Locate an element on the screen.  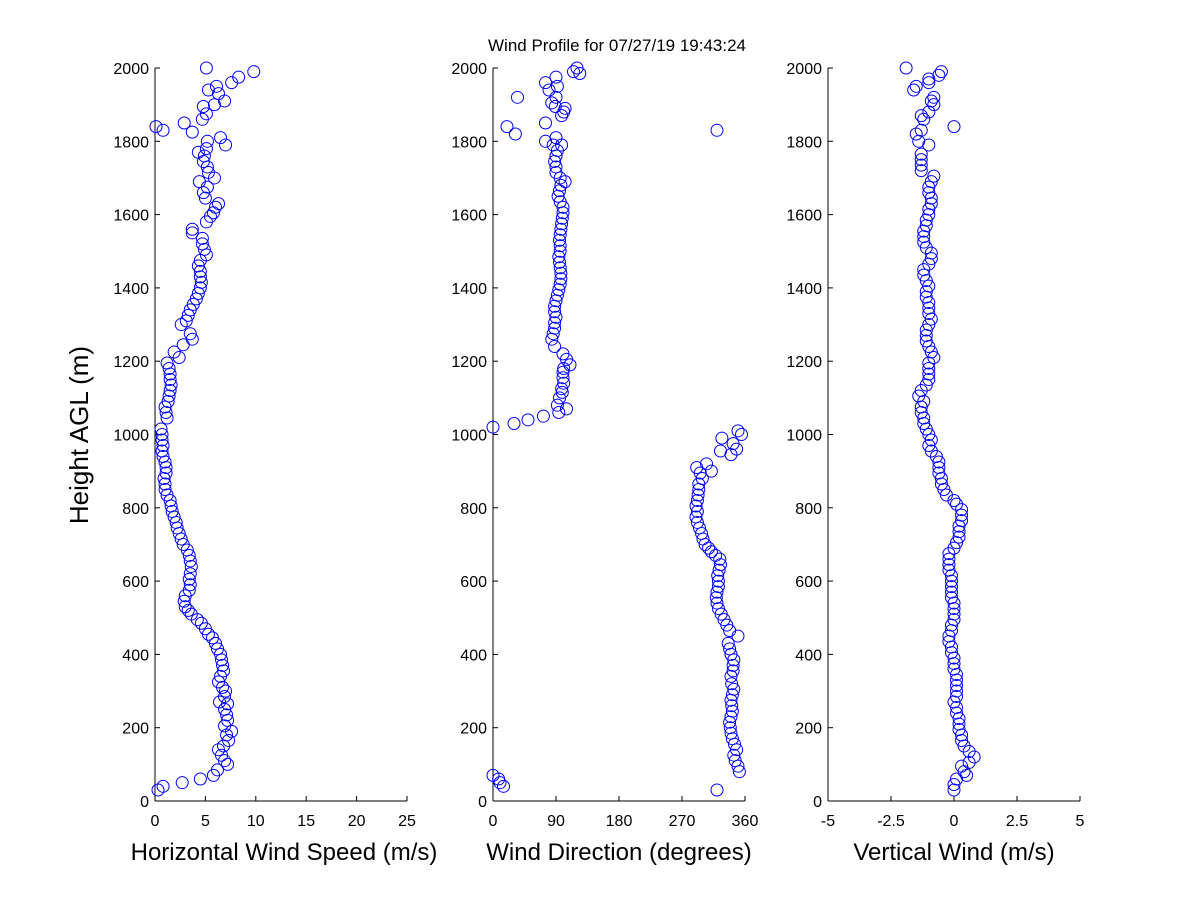
wind-direction-y-tick-label: 0 is located at coordinates (482, 802).